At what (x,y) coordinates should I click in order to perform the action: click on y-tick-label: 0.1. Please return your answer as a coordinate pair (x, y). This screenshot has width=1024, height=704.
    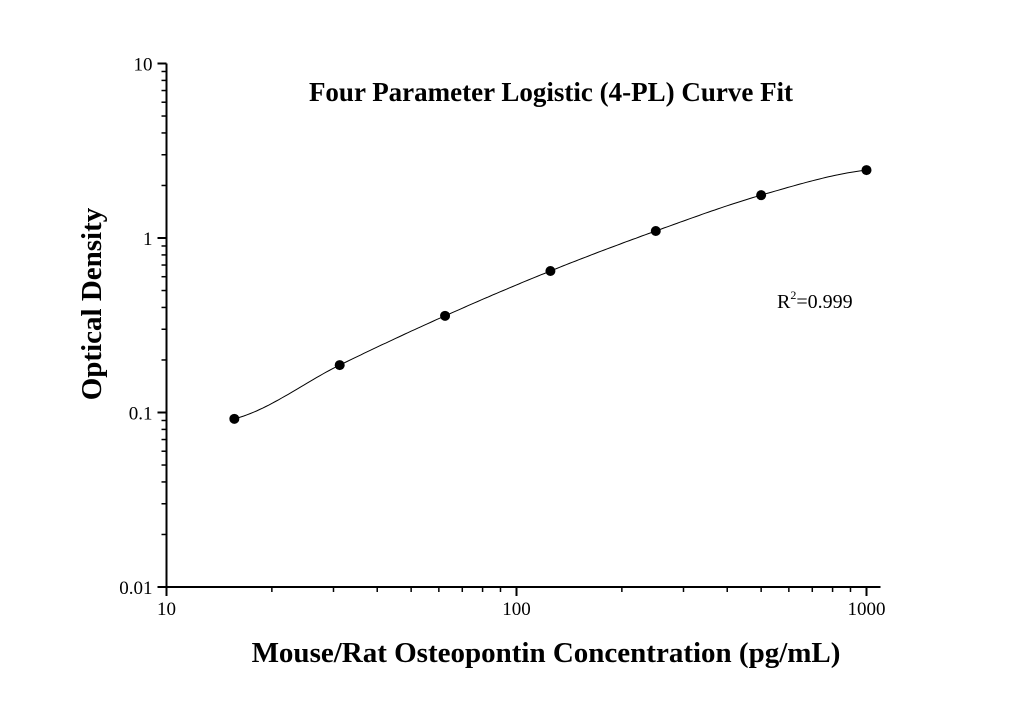
    Looking at the image, I should click on (141, 414).